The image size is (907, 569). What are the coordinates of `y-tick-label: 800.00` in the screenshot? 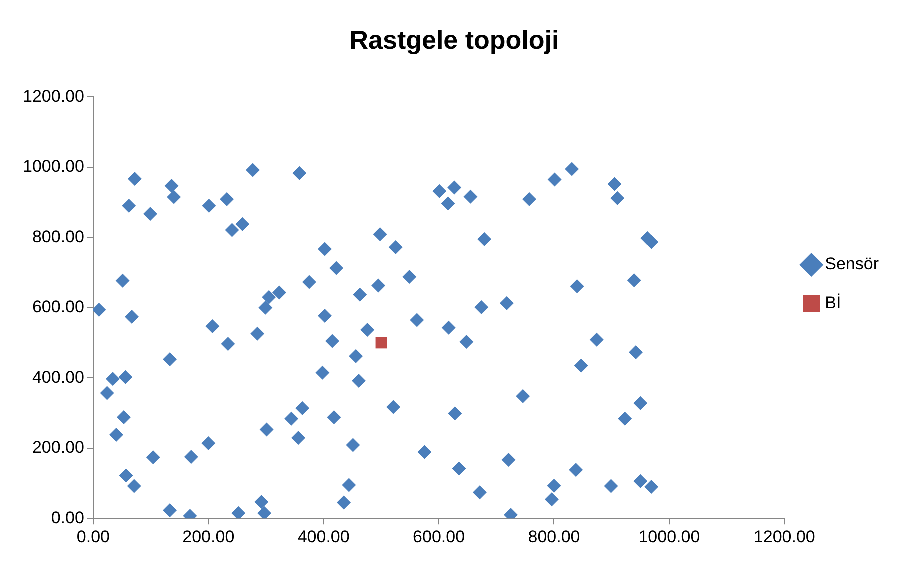 It's located at (58, 236).